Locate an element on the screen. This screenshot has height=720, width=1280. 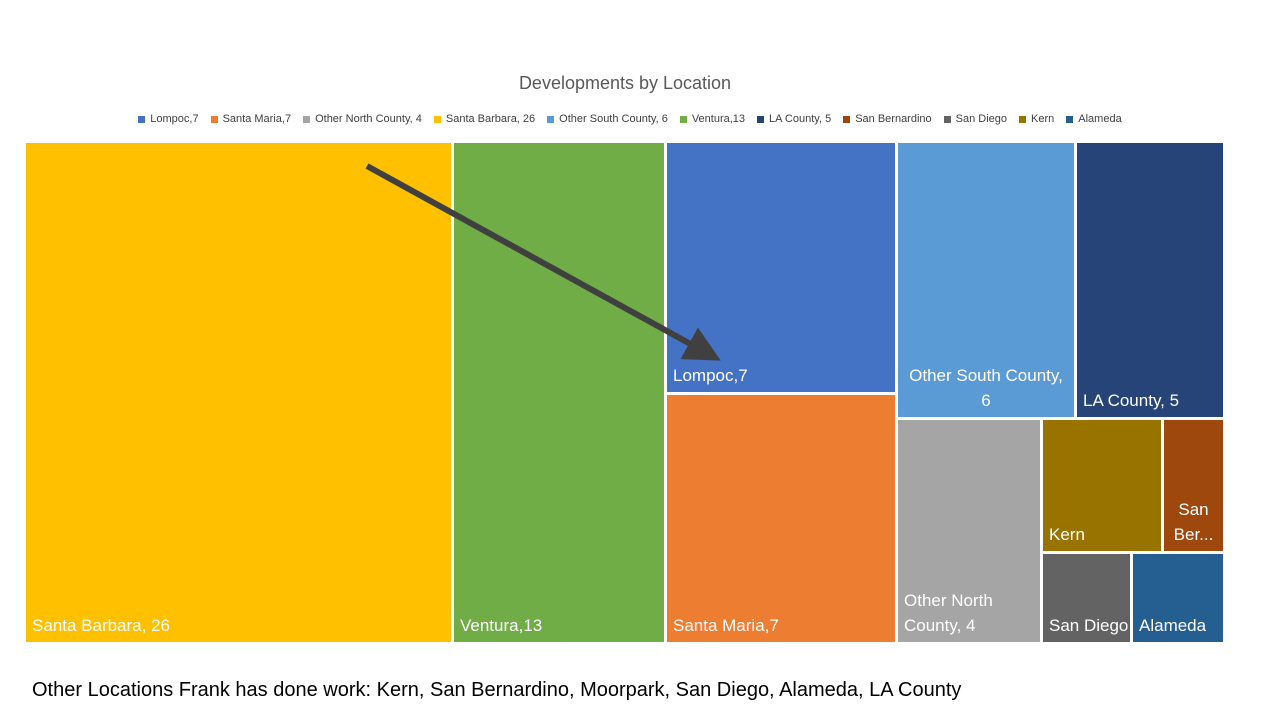
legend-item: LA County, 5 is located at coordinates (794, 119).